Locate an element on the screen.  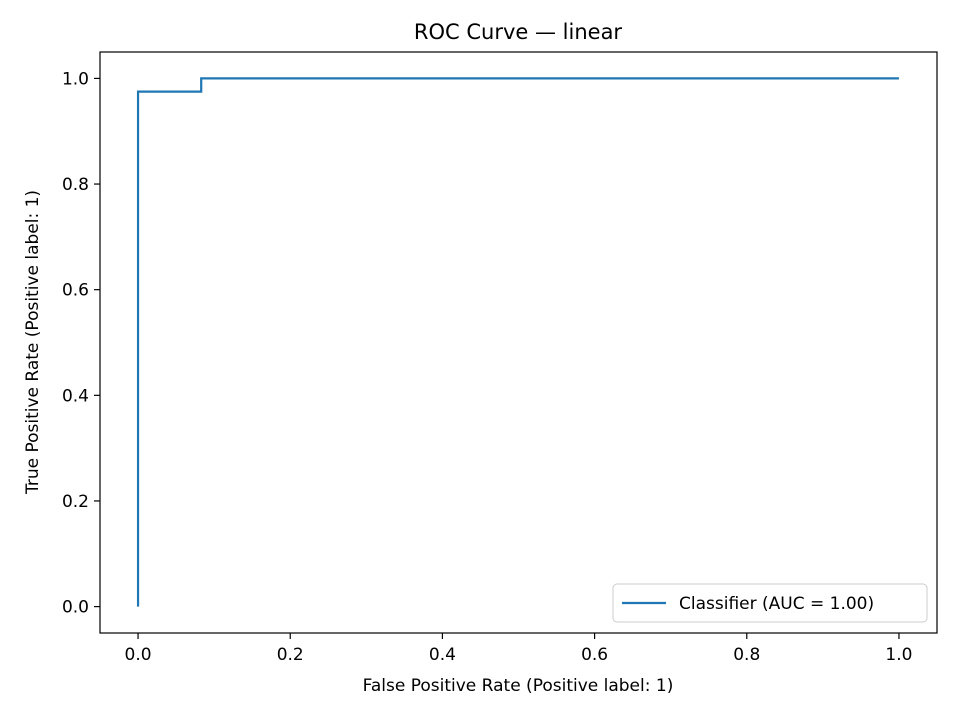
x-tick-label: 0.4 is located at coordinates (442, 655).